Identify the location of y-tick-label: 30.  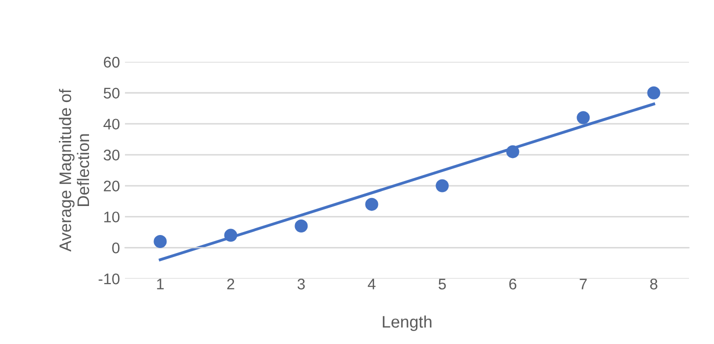
(112, 155).